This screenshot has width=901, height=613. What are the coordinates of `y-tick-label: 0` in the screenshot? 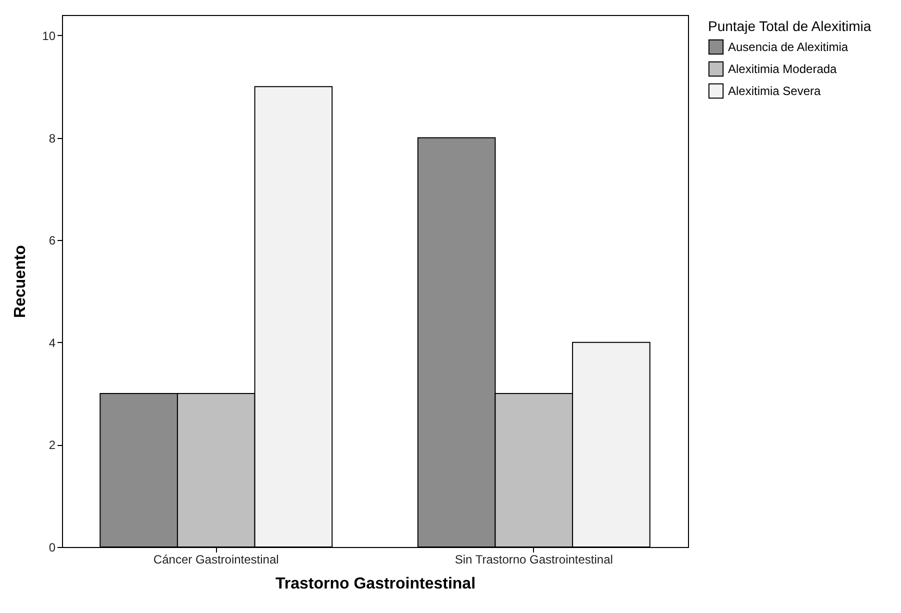 It's located at (52, 547).